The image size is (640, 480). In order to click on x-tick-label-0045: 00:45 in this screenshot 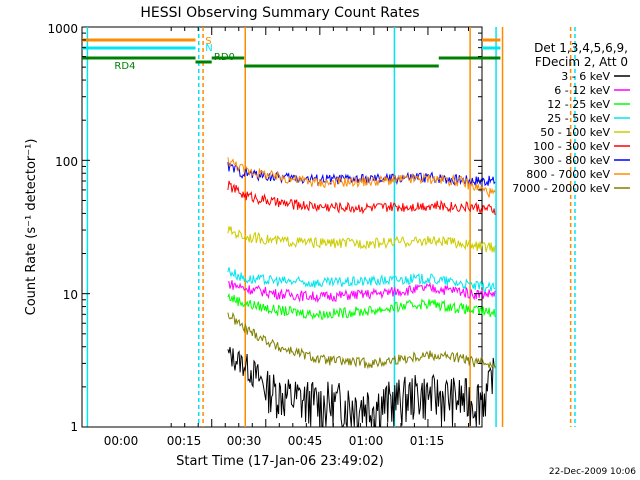, I will do `click(305, 441)`.